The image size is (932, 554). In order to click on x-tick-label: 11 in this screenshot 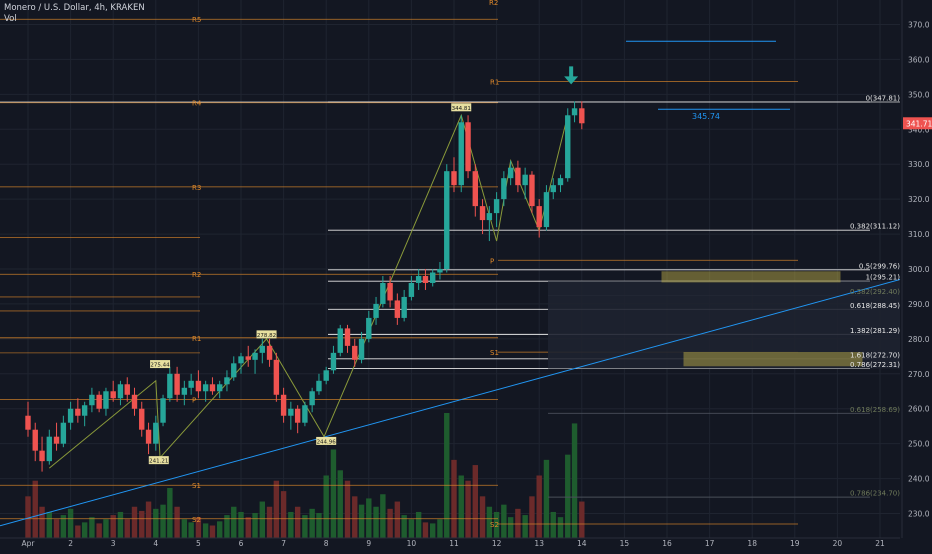, I will do `click(454, 543)`.